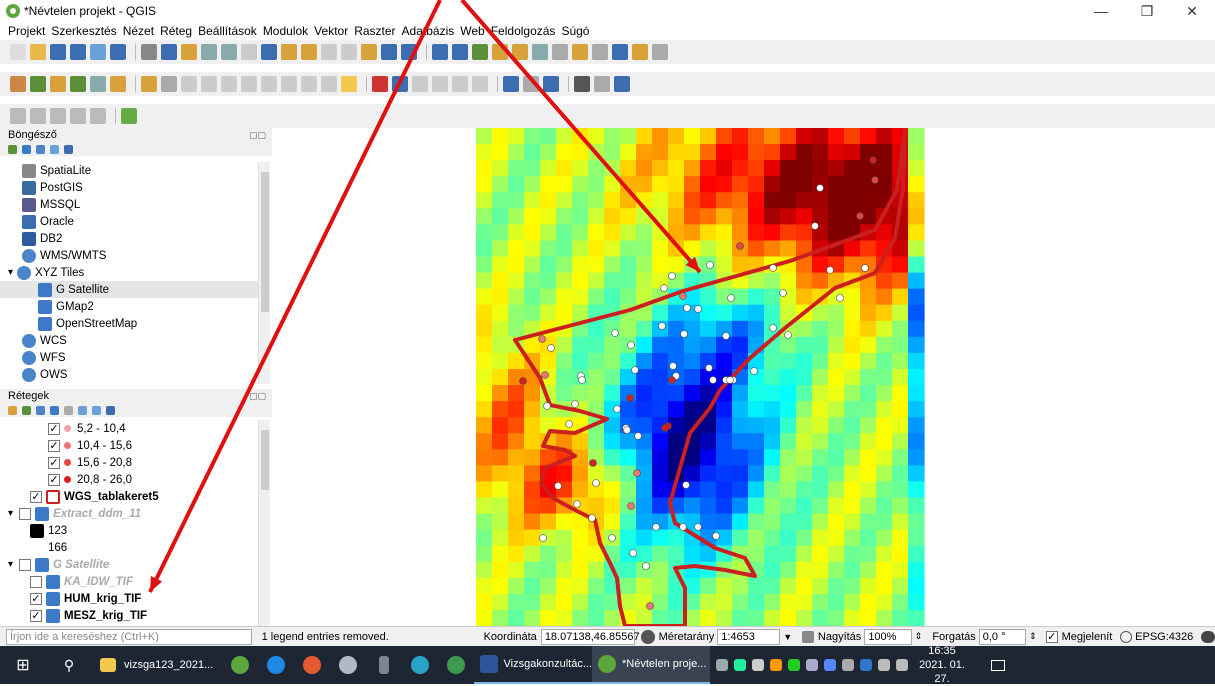 The height and width of the screenshot is (686, 1215). What do you see at coordinates (129, 513) in the screenshot?
I see `layer-item-extract-ddm-11: ▾ Extract_ddm_11` at bounding box center [129, 513].